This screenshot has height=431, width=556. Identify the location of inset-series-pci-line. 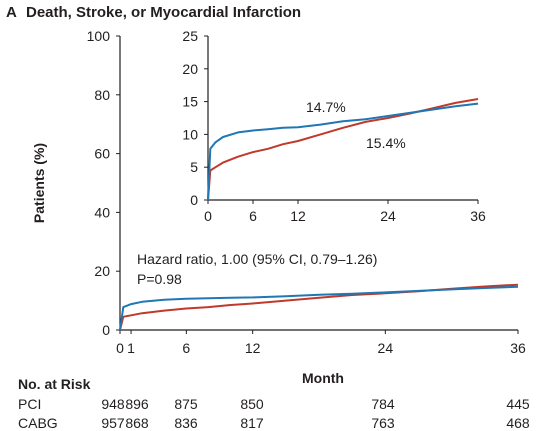
(343, 151).